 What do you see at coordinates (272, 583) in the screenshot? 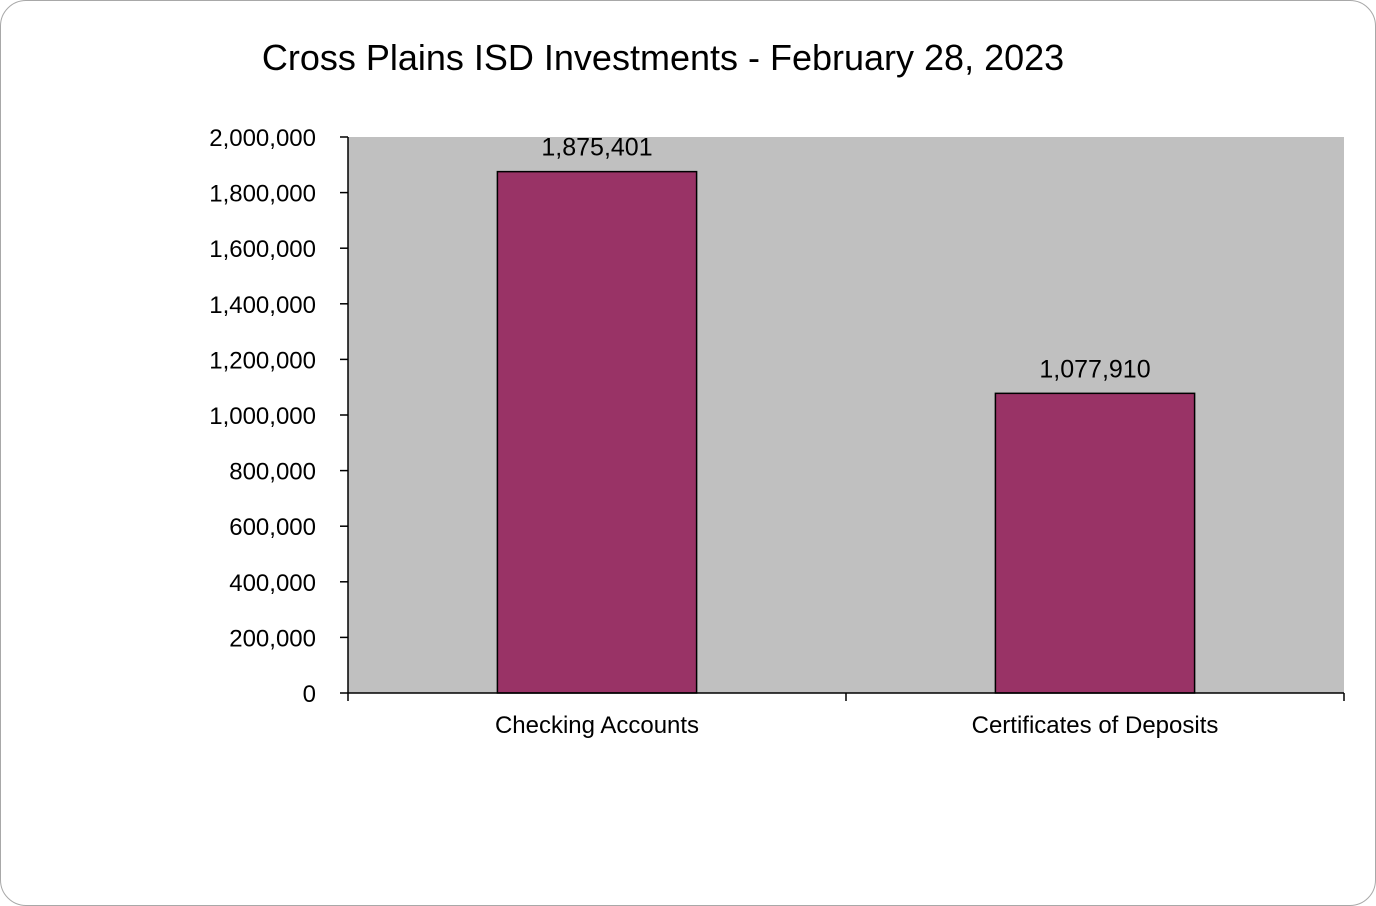
I see `y-tick-label-2: 400,000` at bounding box center [272, 583].